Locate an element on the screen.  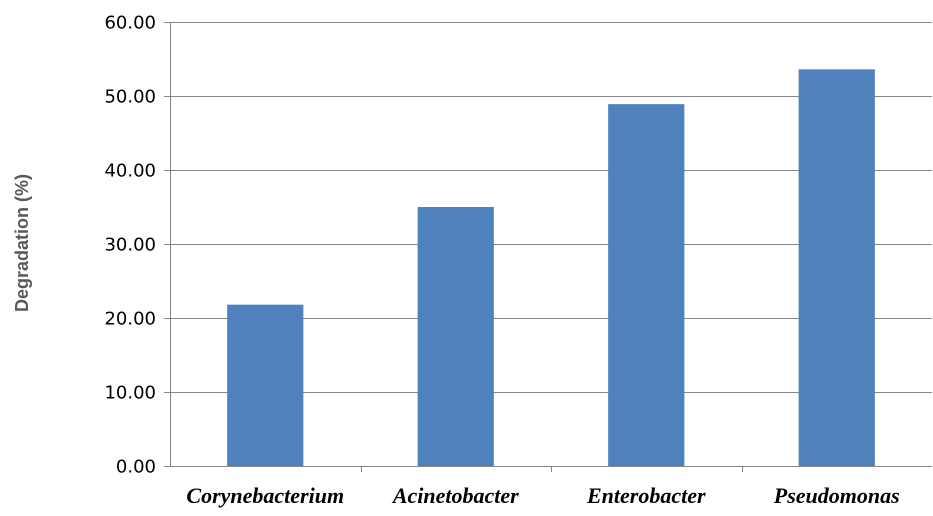
y-tick-label: 40.00 is located at coordinates (130, 171).